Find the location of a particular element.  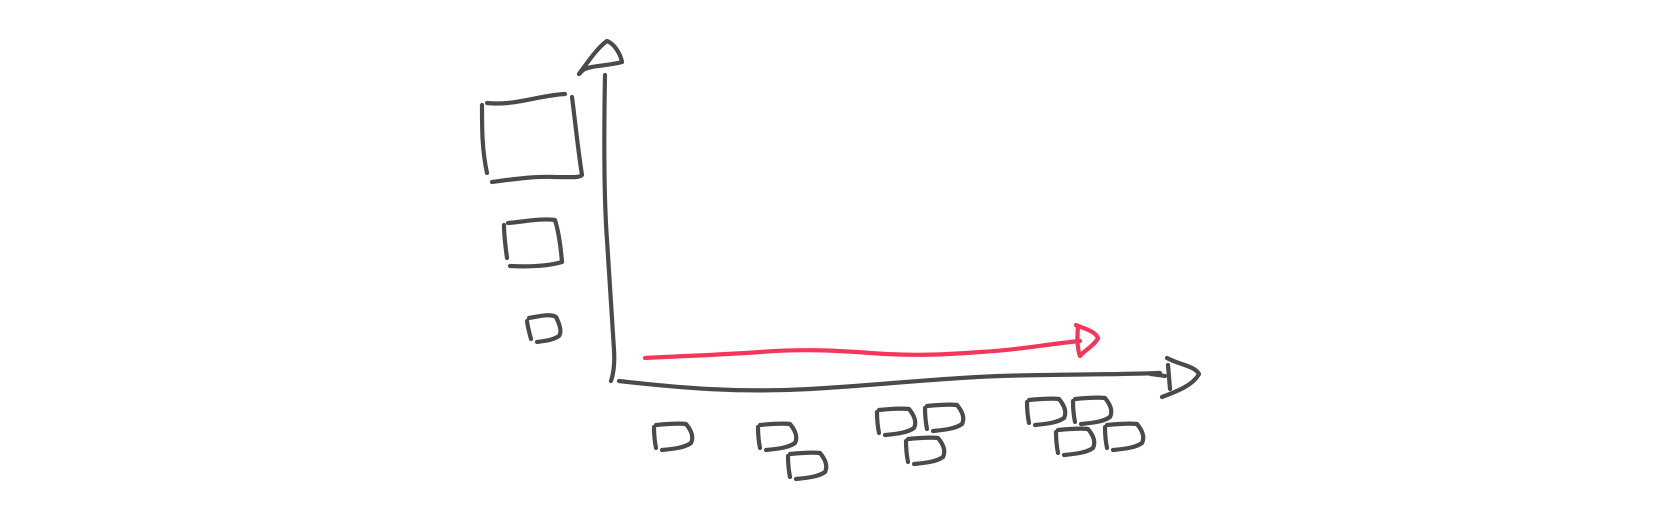

y-axis is located at coordinates (600, 211).